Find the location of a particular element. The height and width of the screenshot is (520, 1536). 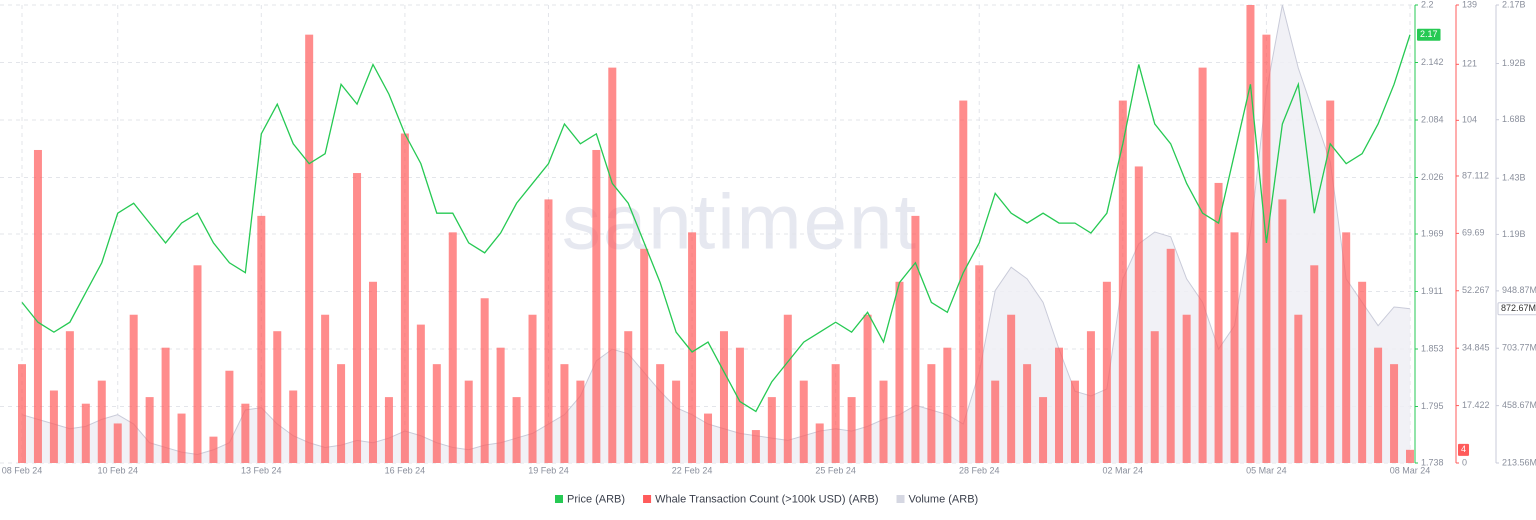

y-tick-label: 121 is located at coordinates (1469, 64).